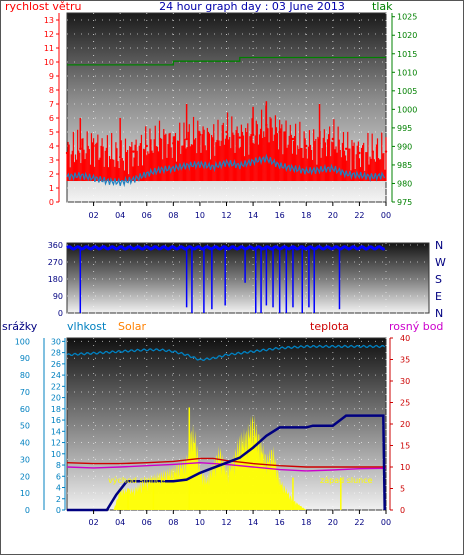  What do you see at coordinates (56, 454) in the screenshot?
I see `humidity-tick-label: 10` at bounding box center [56, 454].